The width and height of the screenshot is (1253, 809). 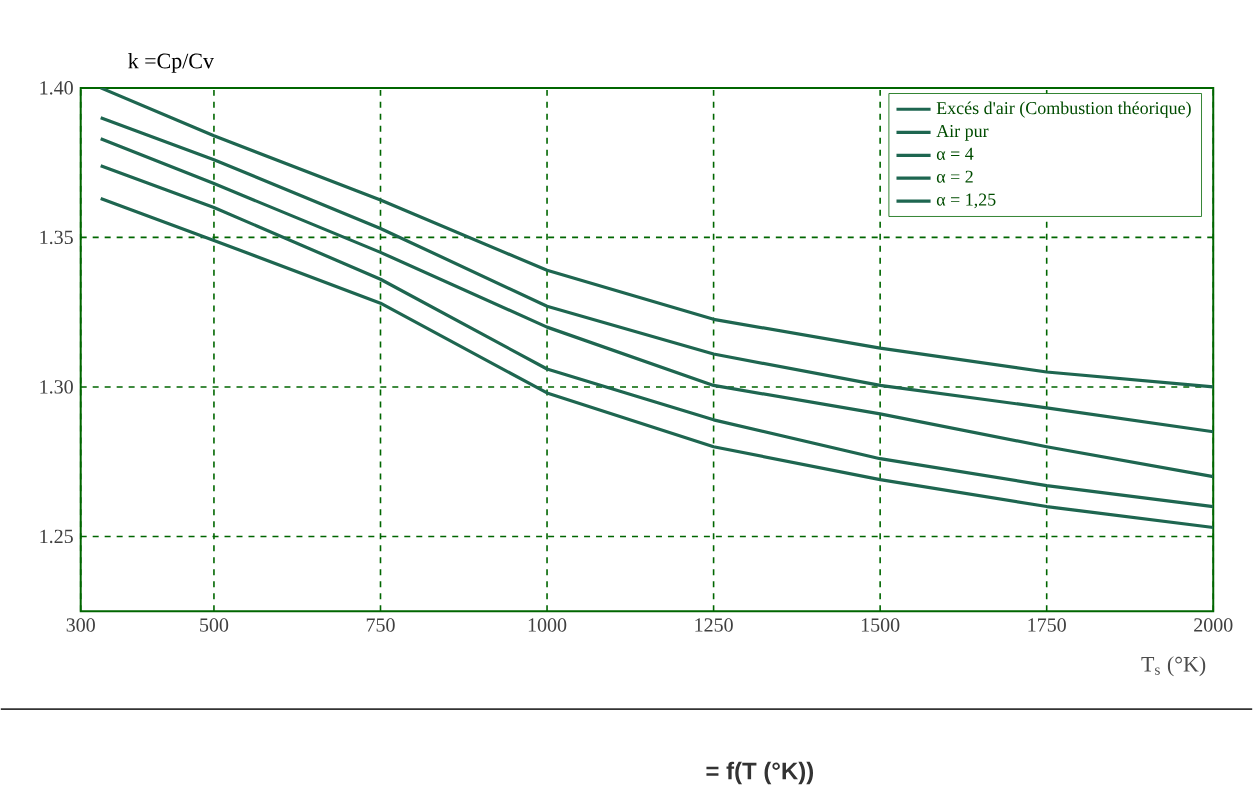 What do you see at coordinates (1047, 625) in the screenshot?
I see `x-tick-label: 1750` at bounding box center [1047, 625].